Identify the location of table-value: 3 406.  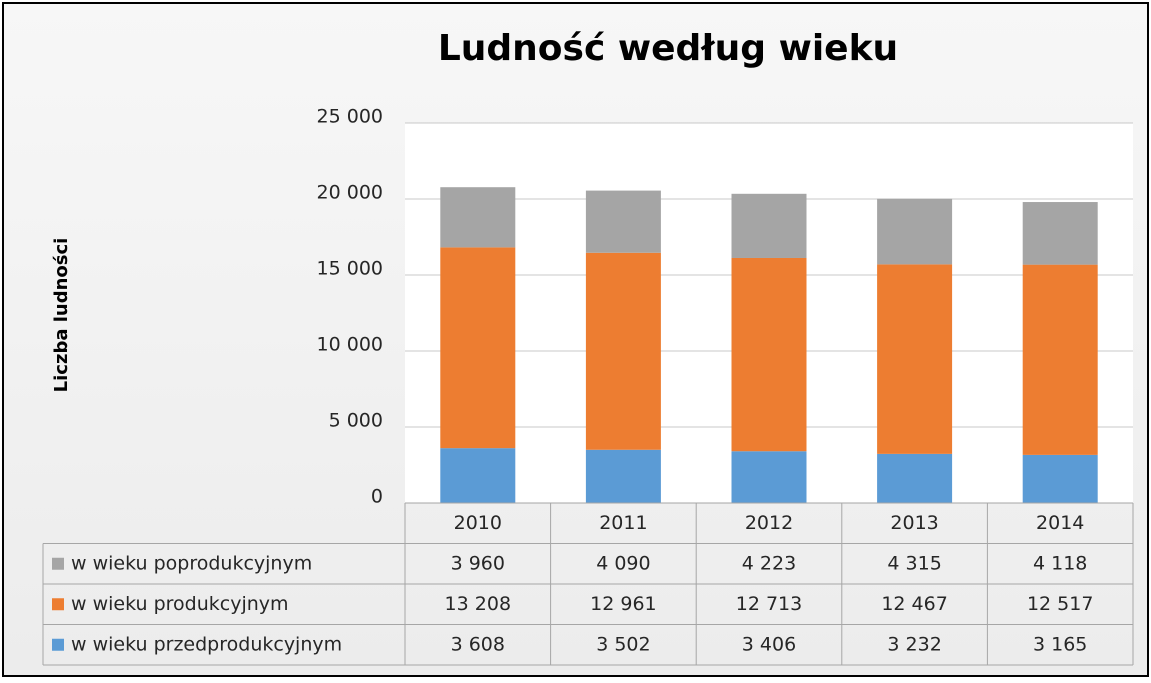
(769, 644).